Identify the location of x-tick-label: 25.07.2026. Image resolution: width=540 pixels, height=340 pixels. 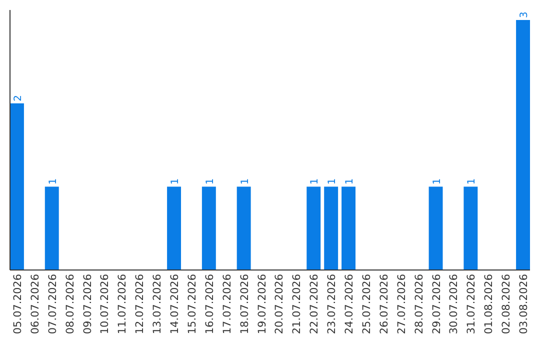
(366, 304).